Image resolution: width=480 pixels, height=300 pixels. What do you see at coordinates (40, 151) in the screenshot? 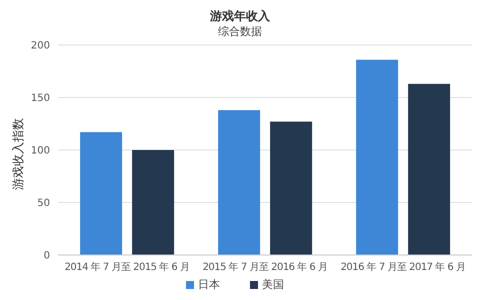
I see `y-tick-label: 100` at bounding box center [40, 151].